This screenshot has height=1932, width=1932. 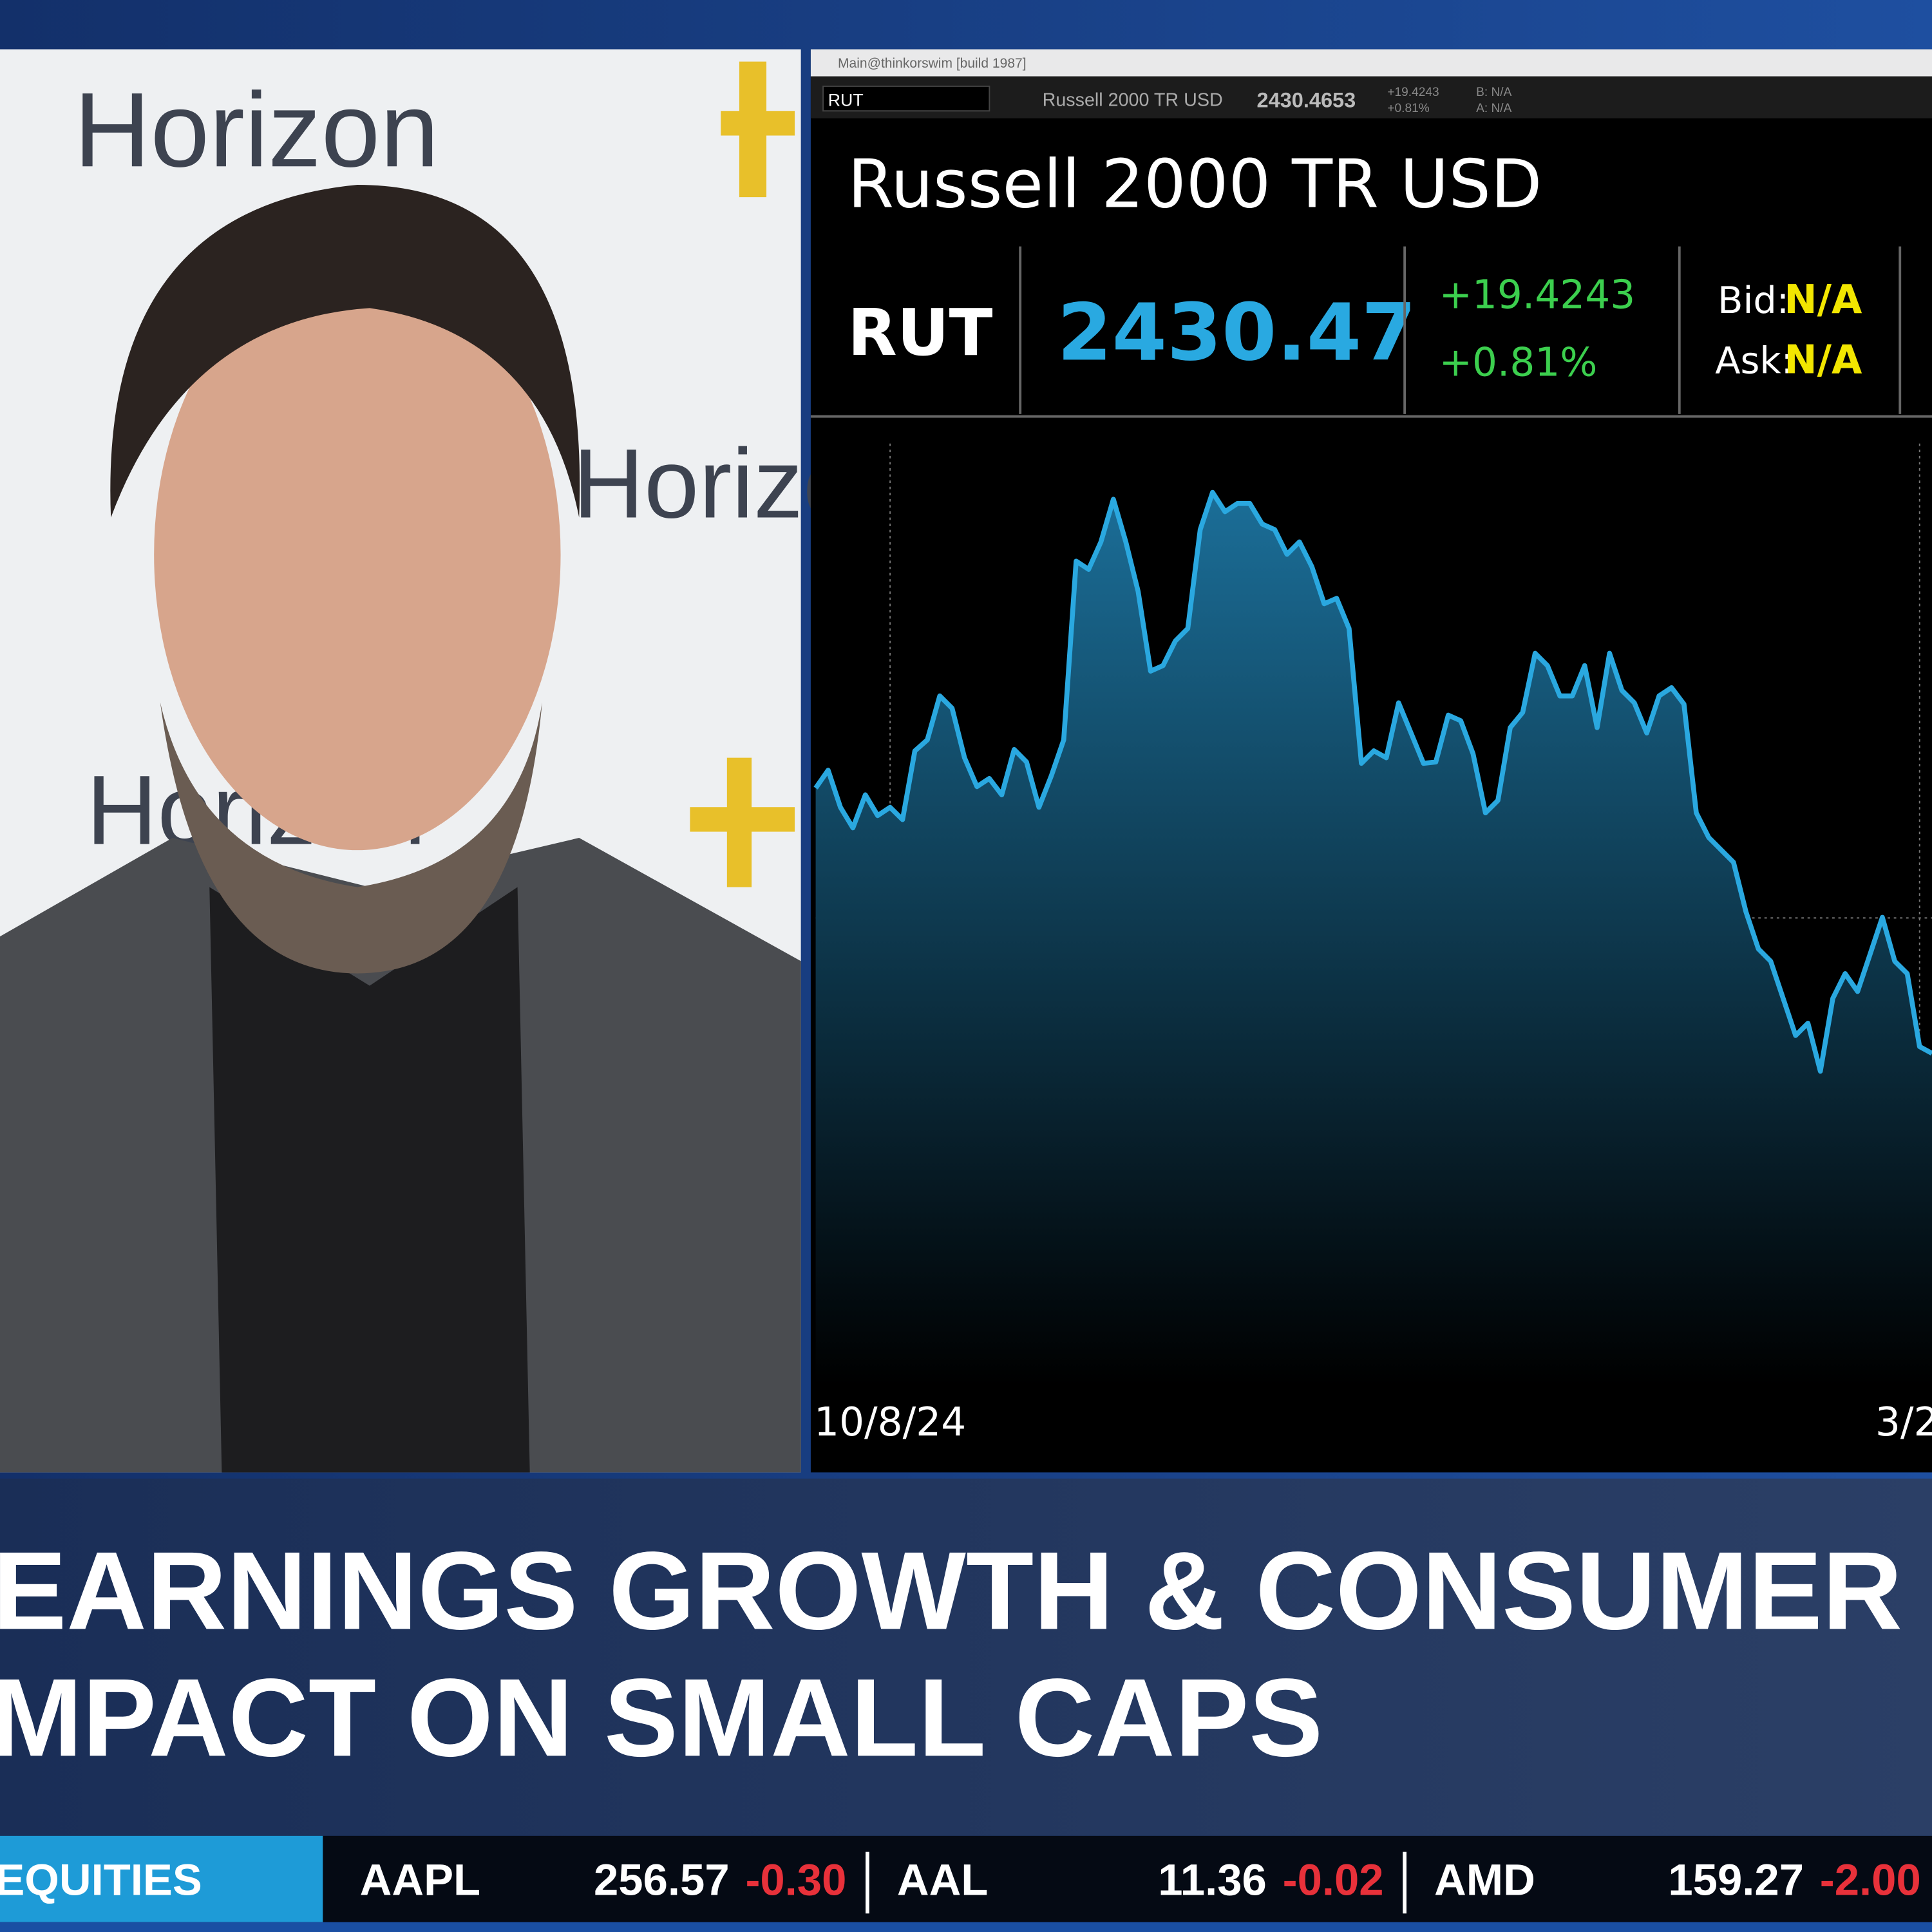 I want to click on quote-title: Russell 2000 TR USD, so click(x=1195, y=184).